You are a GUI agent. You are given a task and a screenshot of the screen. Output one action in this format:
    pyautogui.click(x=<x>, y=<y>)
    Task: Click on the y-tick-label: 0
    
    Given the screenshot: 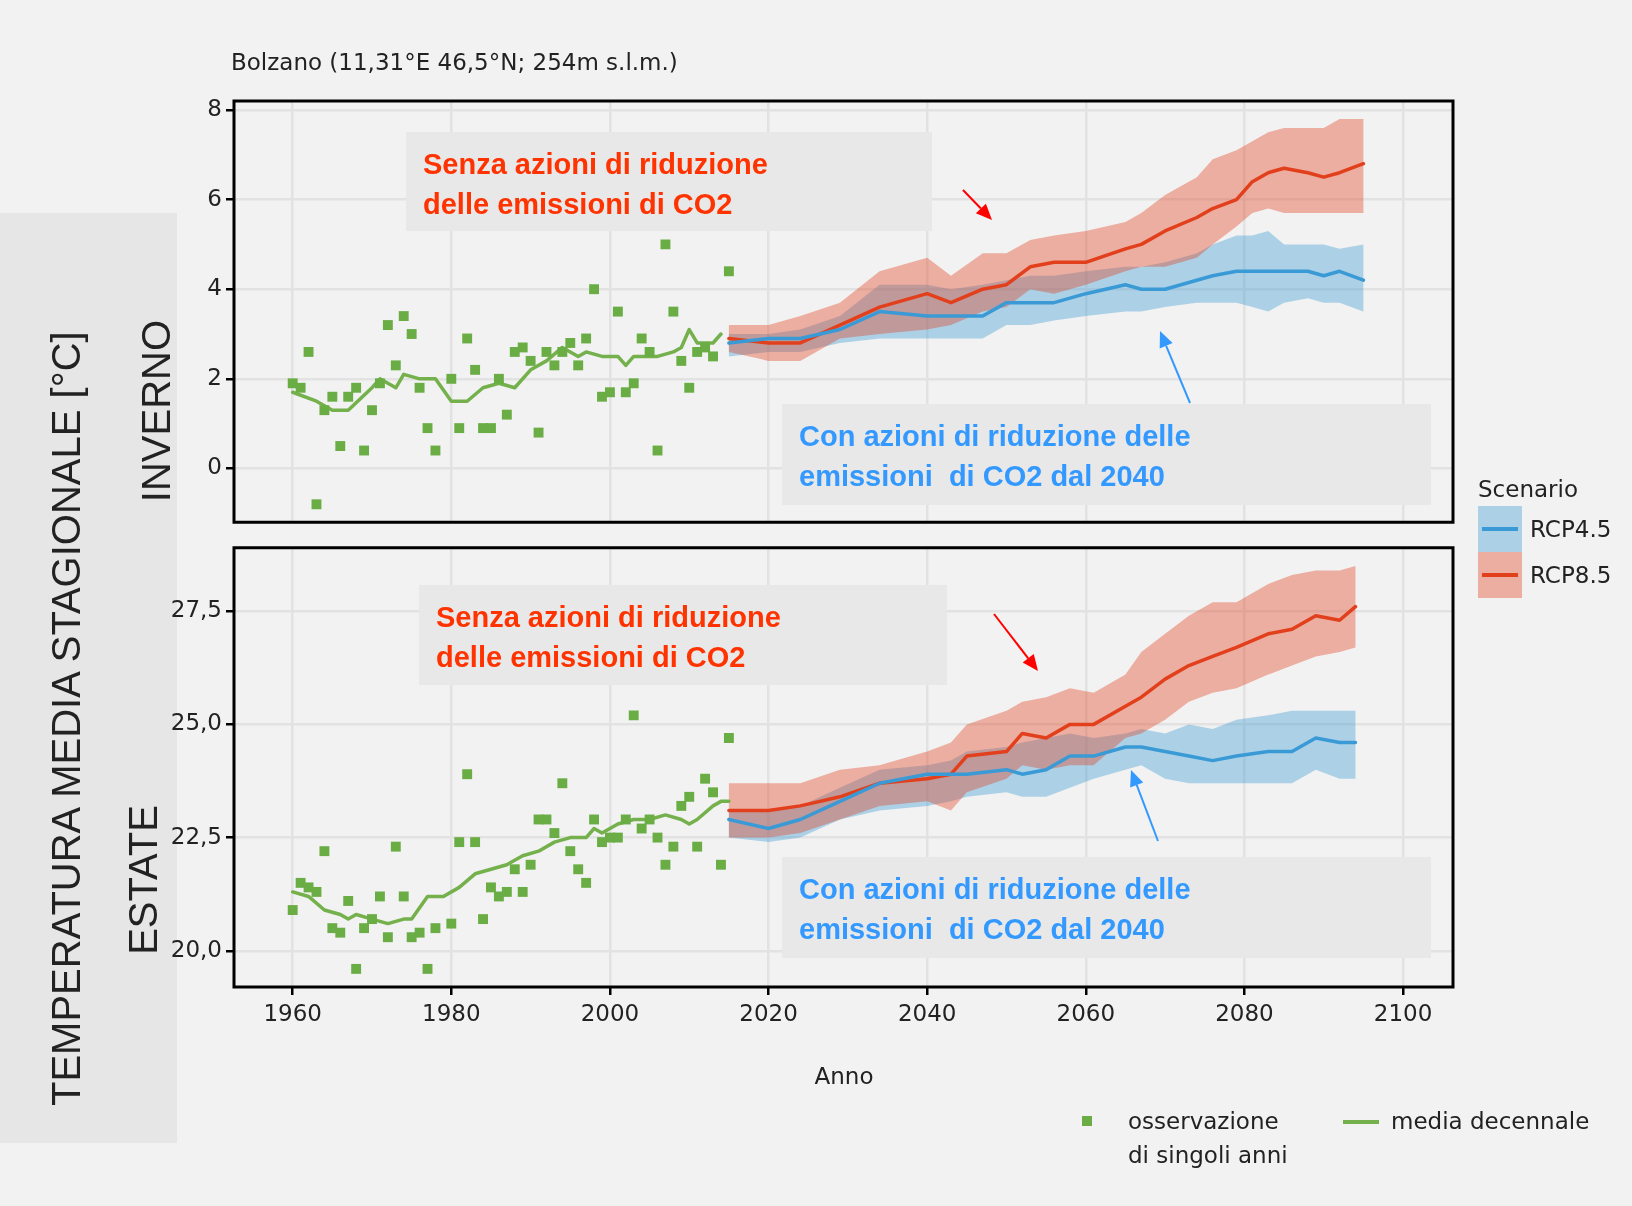 What is the action you would take?
    pyautogui.click(x=214, y=466)
    